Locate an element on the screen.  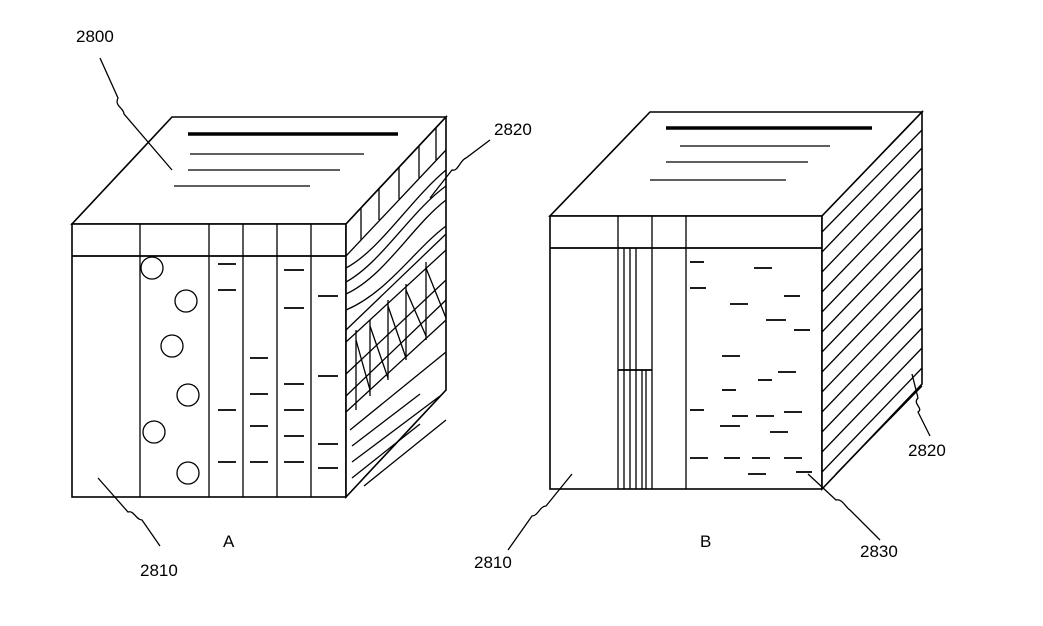
label-2810-a: 2810 is located at coordinates (159, 570).